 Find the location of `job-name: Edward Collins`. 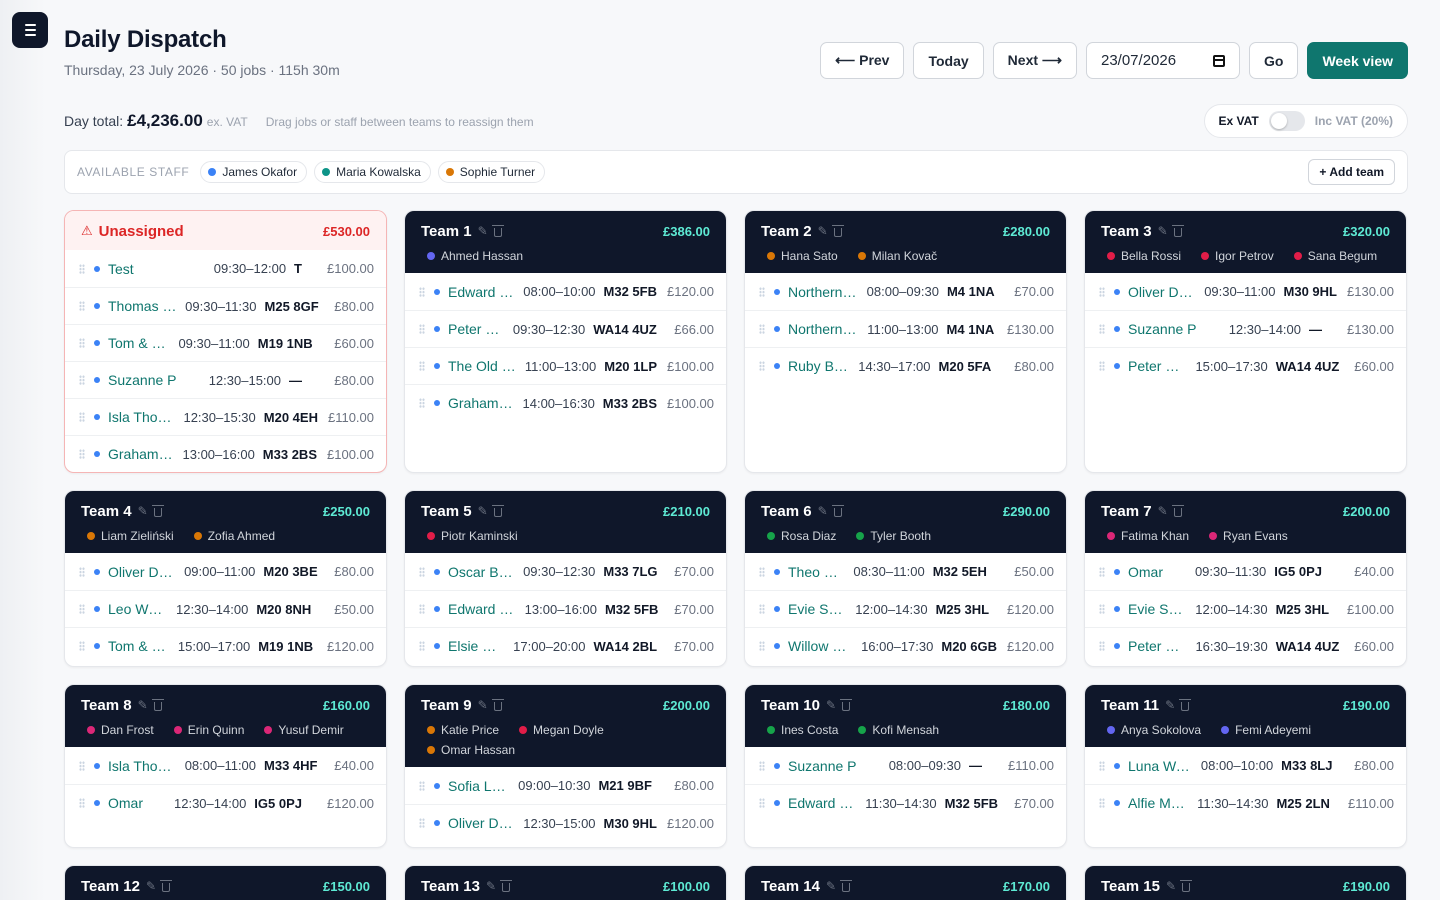

job-name: Edward Collins is located at coordinates (823, 803).